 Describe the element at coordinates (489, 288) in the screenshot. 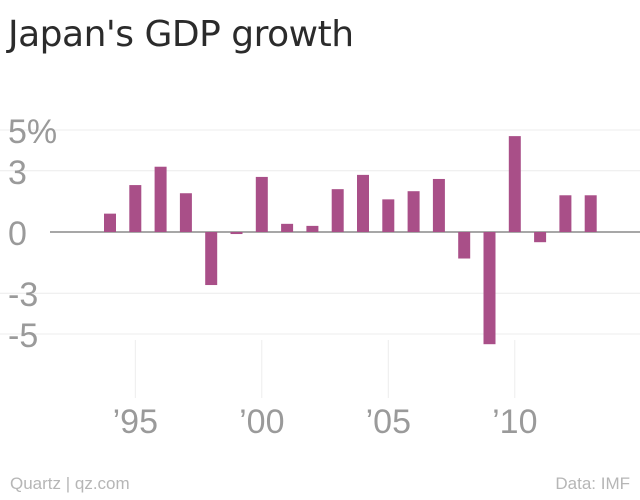

I see `bar-2009` at that location.